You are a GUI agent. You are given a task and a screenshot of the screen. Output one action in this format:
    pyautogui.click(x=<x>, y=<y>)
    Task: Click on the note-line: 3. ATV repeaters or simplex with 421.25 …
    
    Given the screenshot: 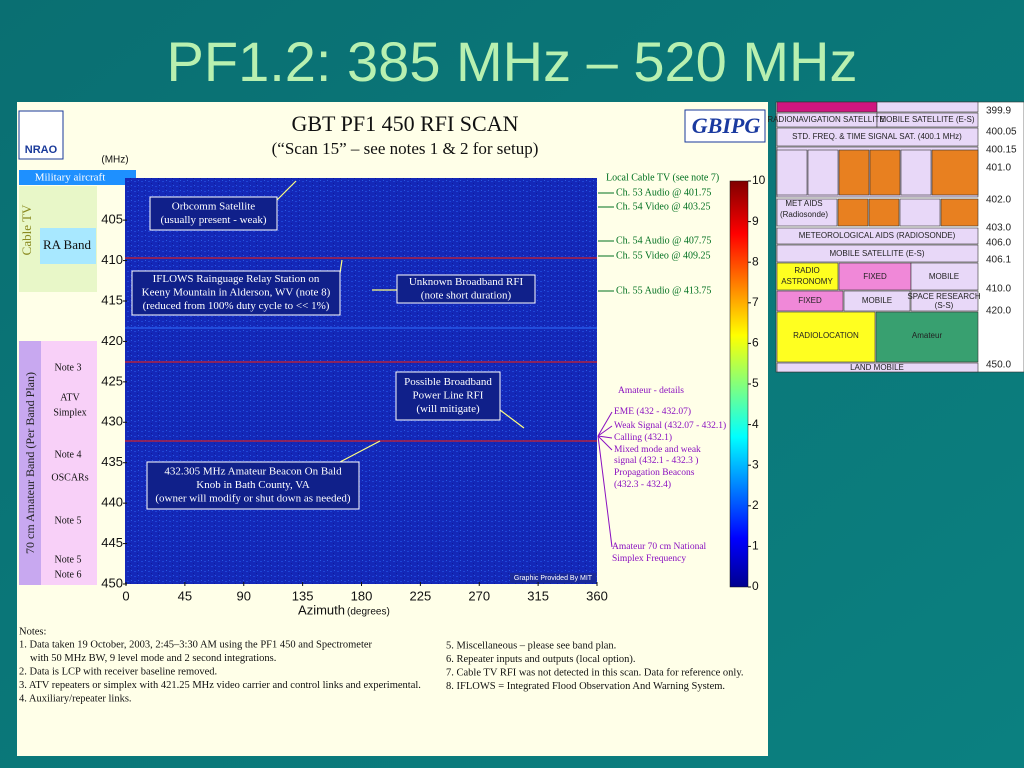 What is the action you would take?
    pyautogui.click(x=220, y=685)
    